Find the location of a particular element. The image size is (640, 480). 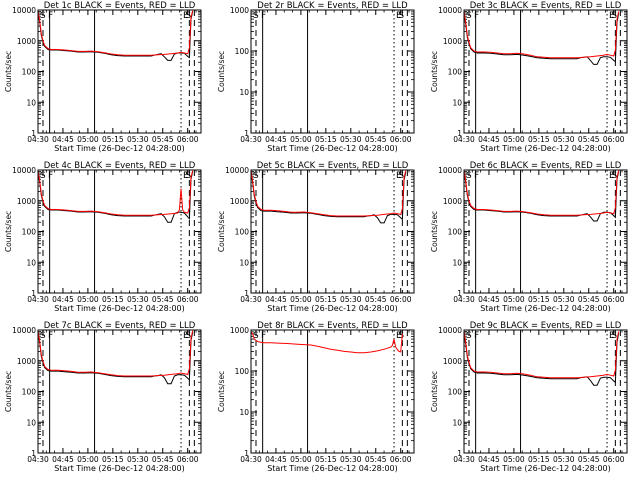

panel-title: Det 1c BLACK = Events, RED = LLD is located at coordinates (120, 6).